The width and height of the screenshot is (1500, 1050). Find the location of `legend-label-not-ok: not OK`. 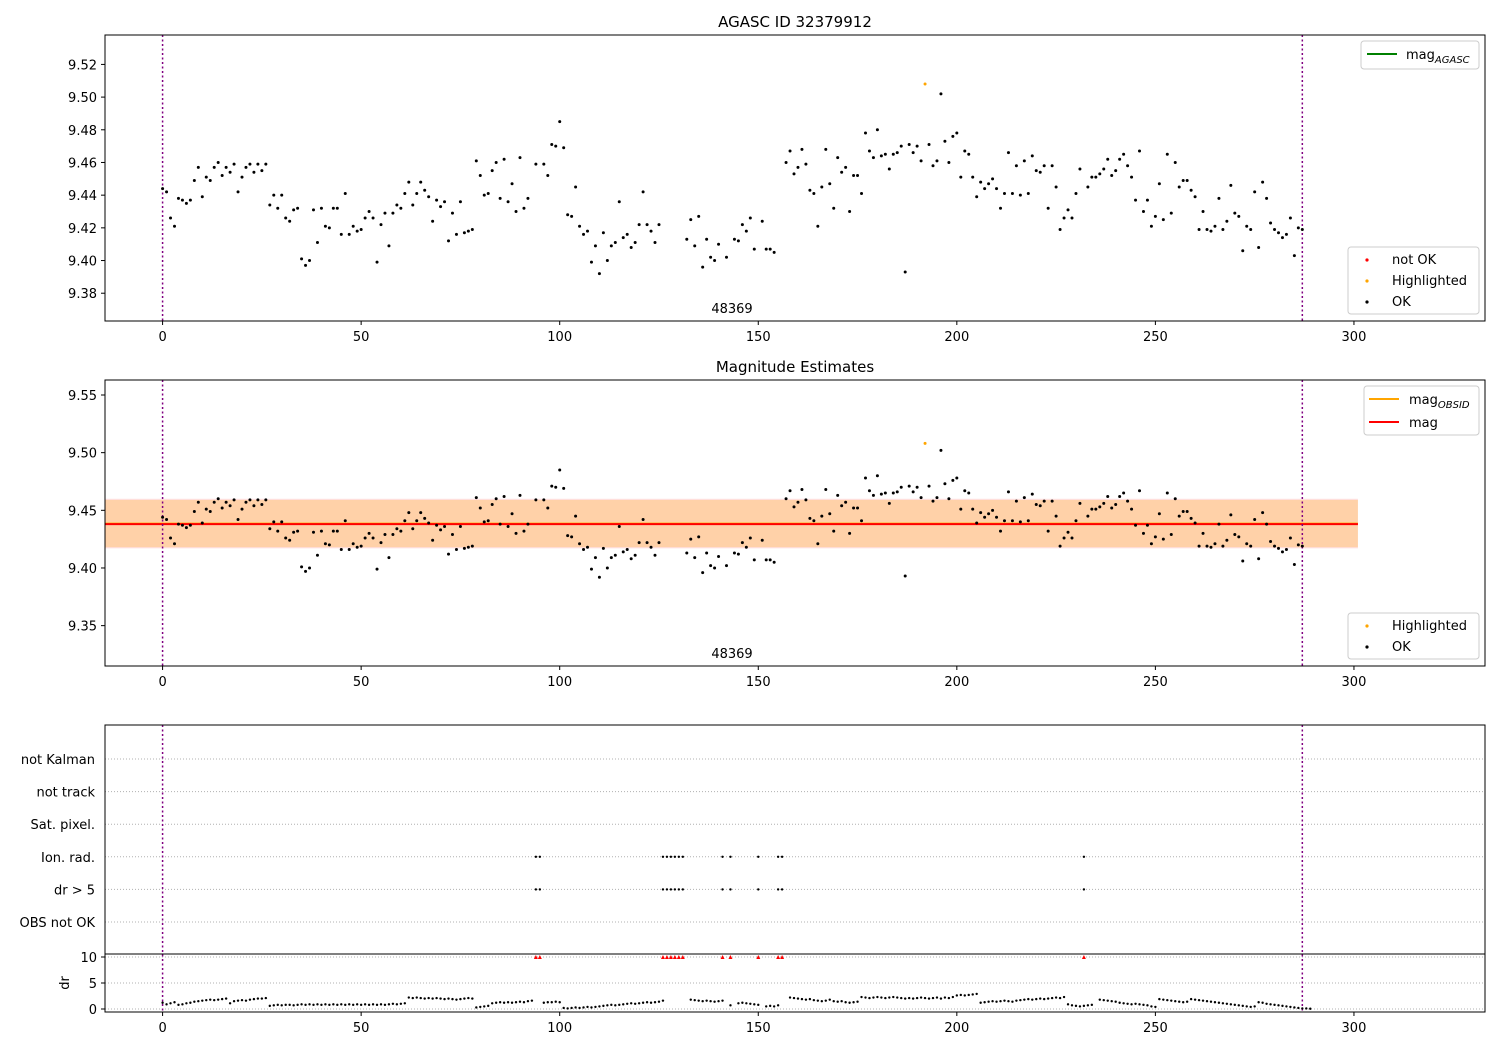

legend-label-not-ok: not OK is located at coordinates (1414, 260).